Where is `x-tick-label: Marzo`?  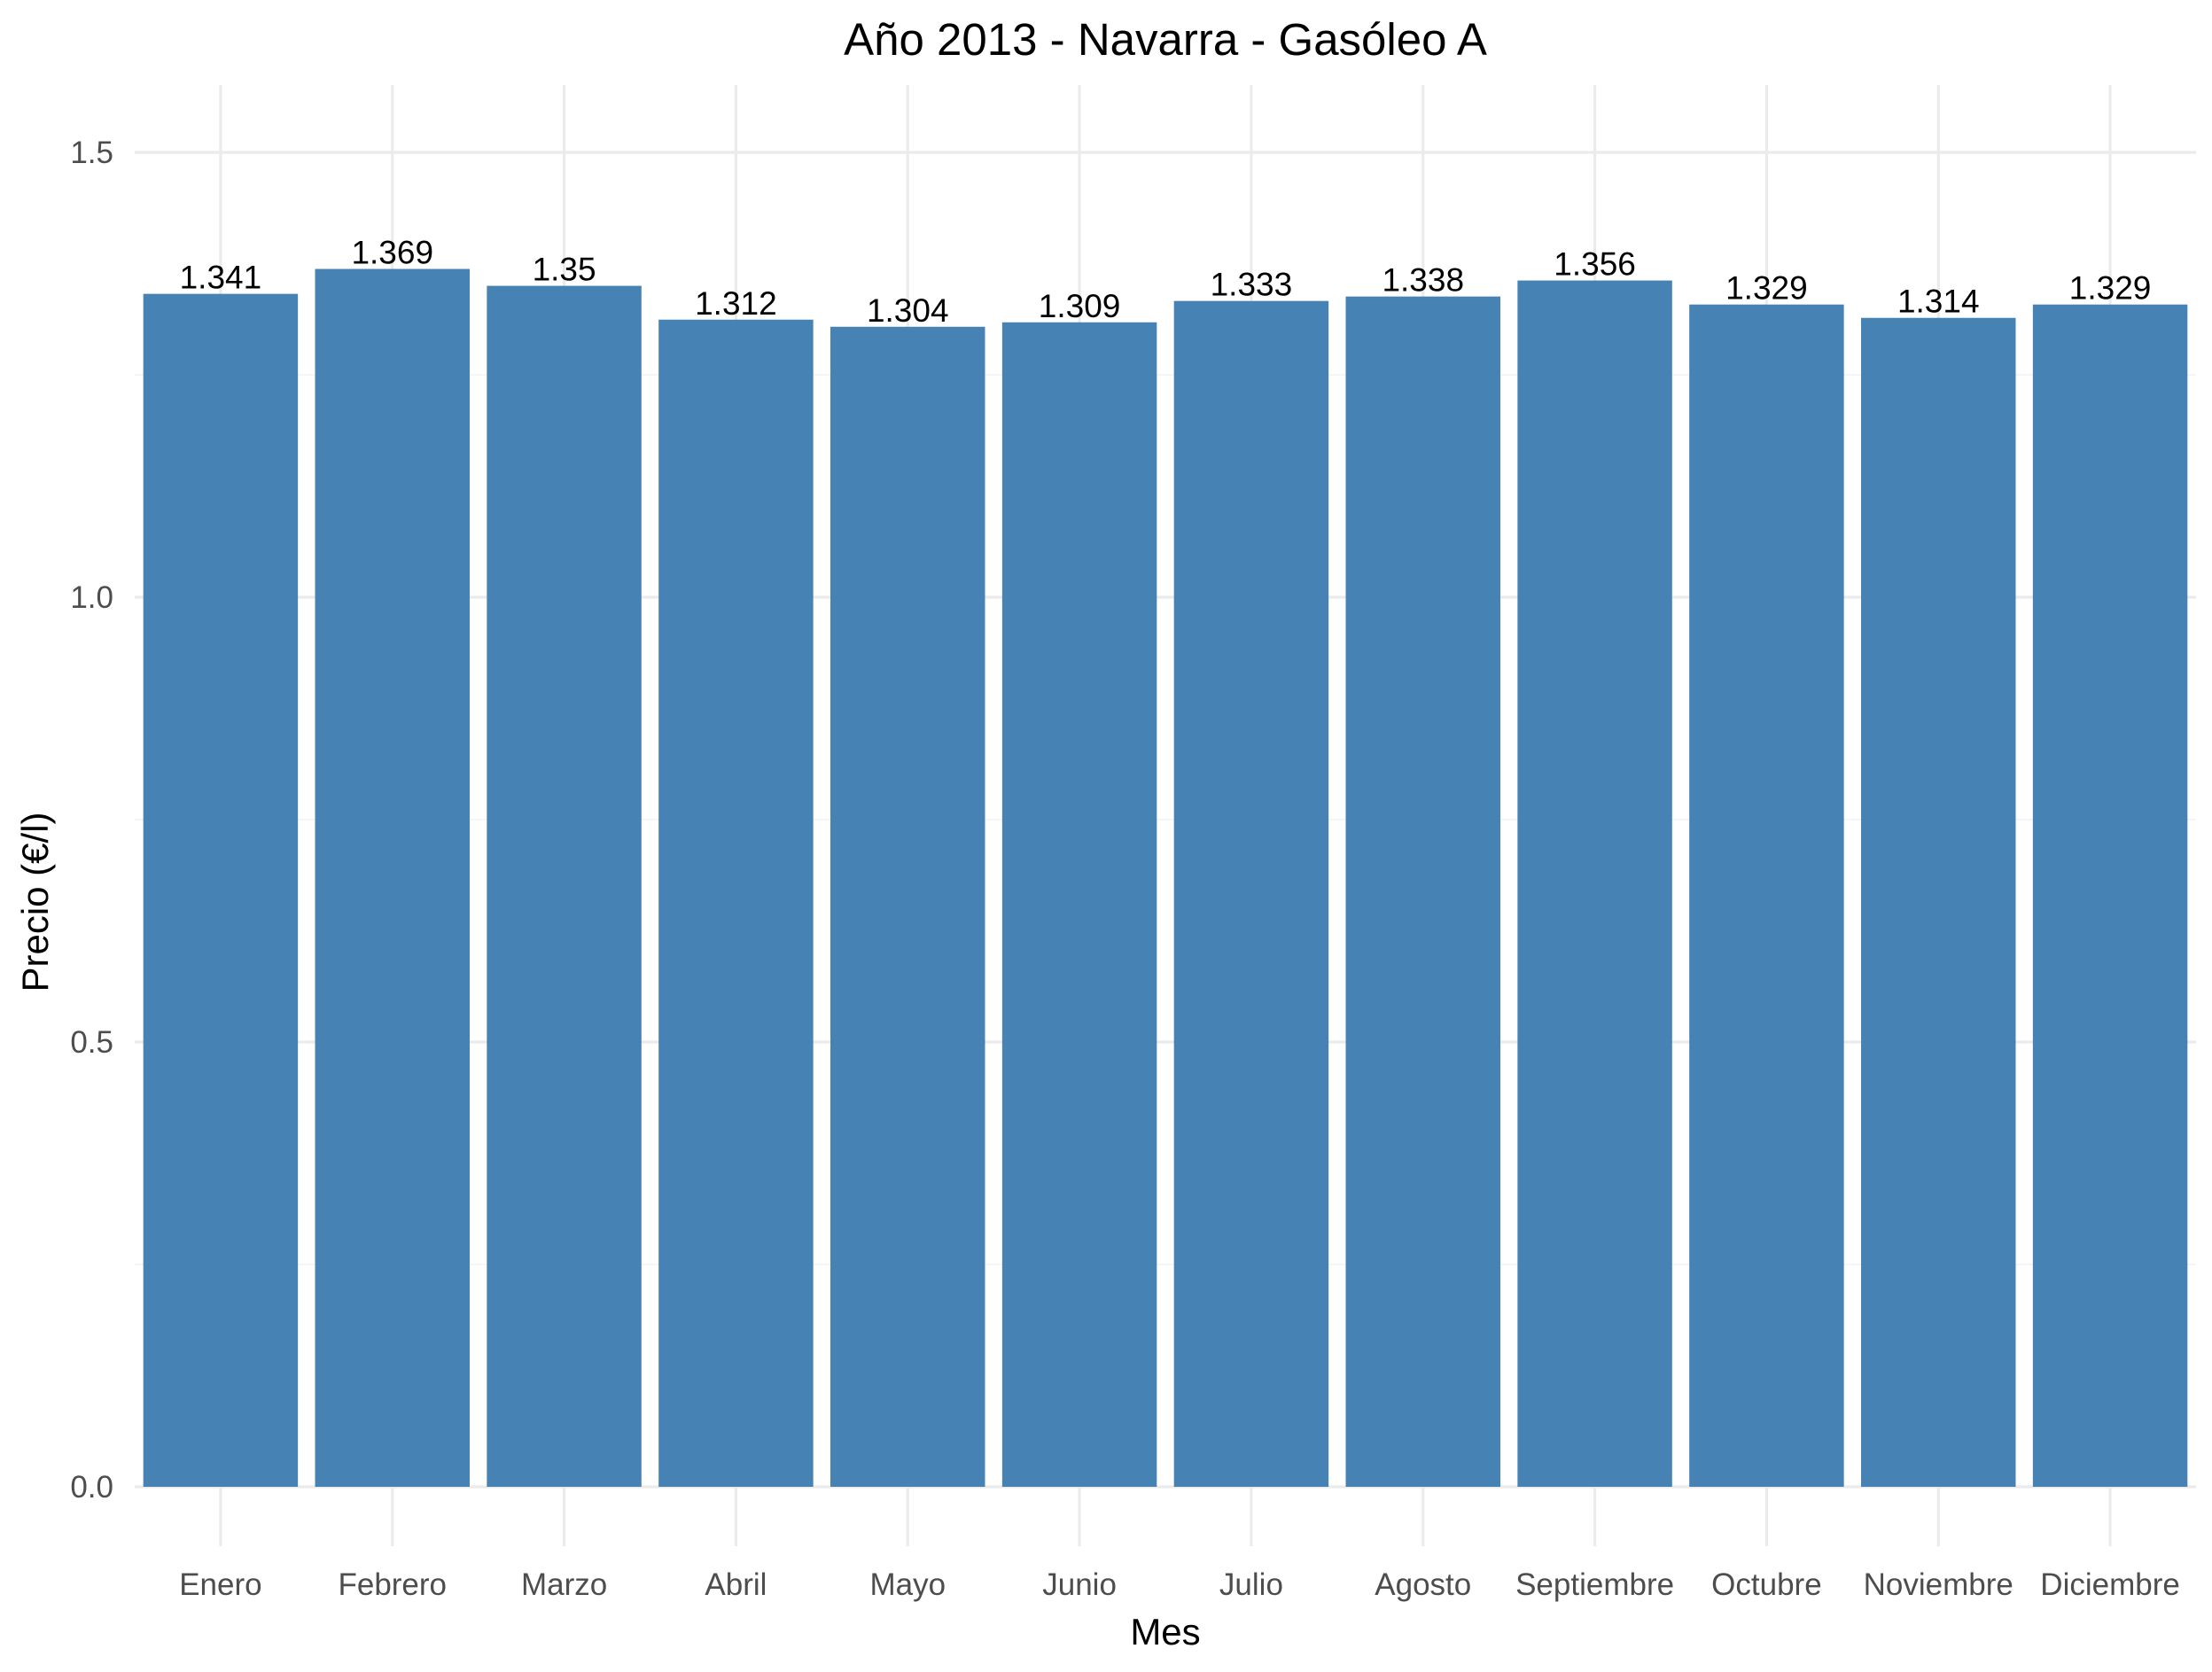
x-tick-label: Marzo is located at coordinates (564, 1585).